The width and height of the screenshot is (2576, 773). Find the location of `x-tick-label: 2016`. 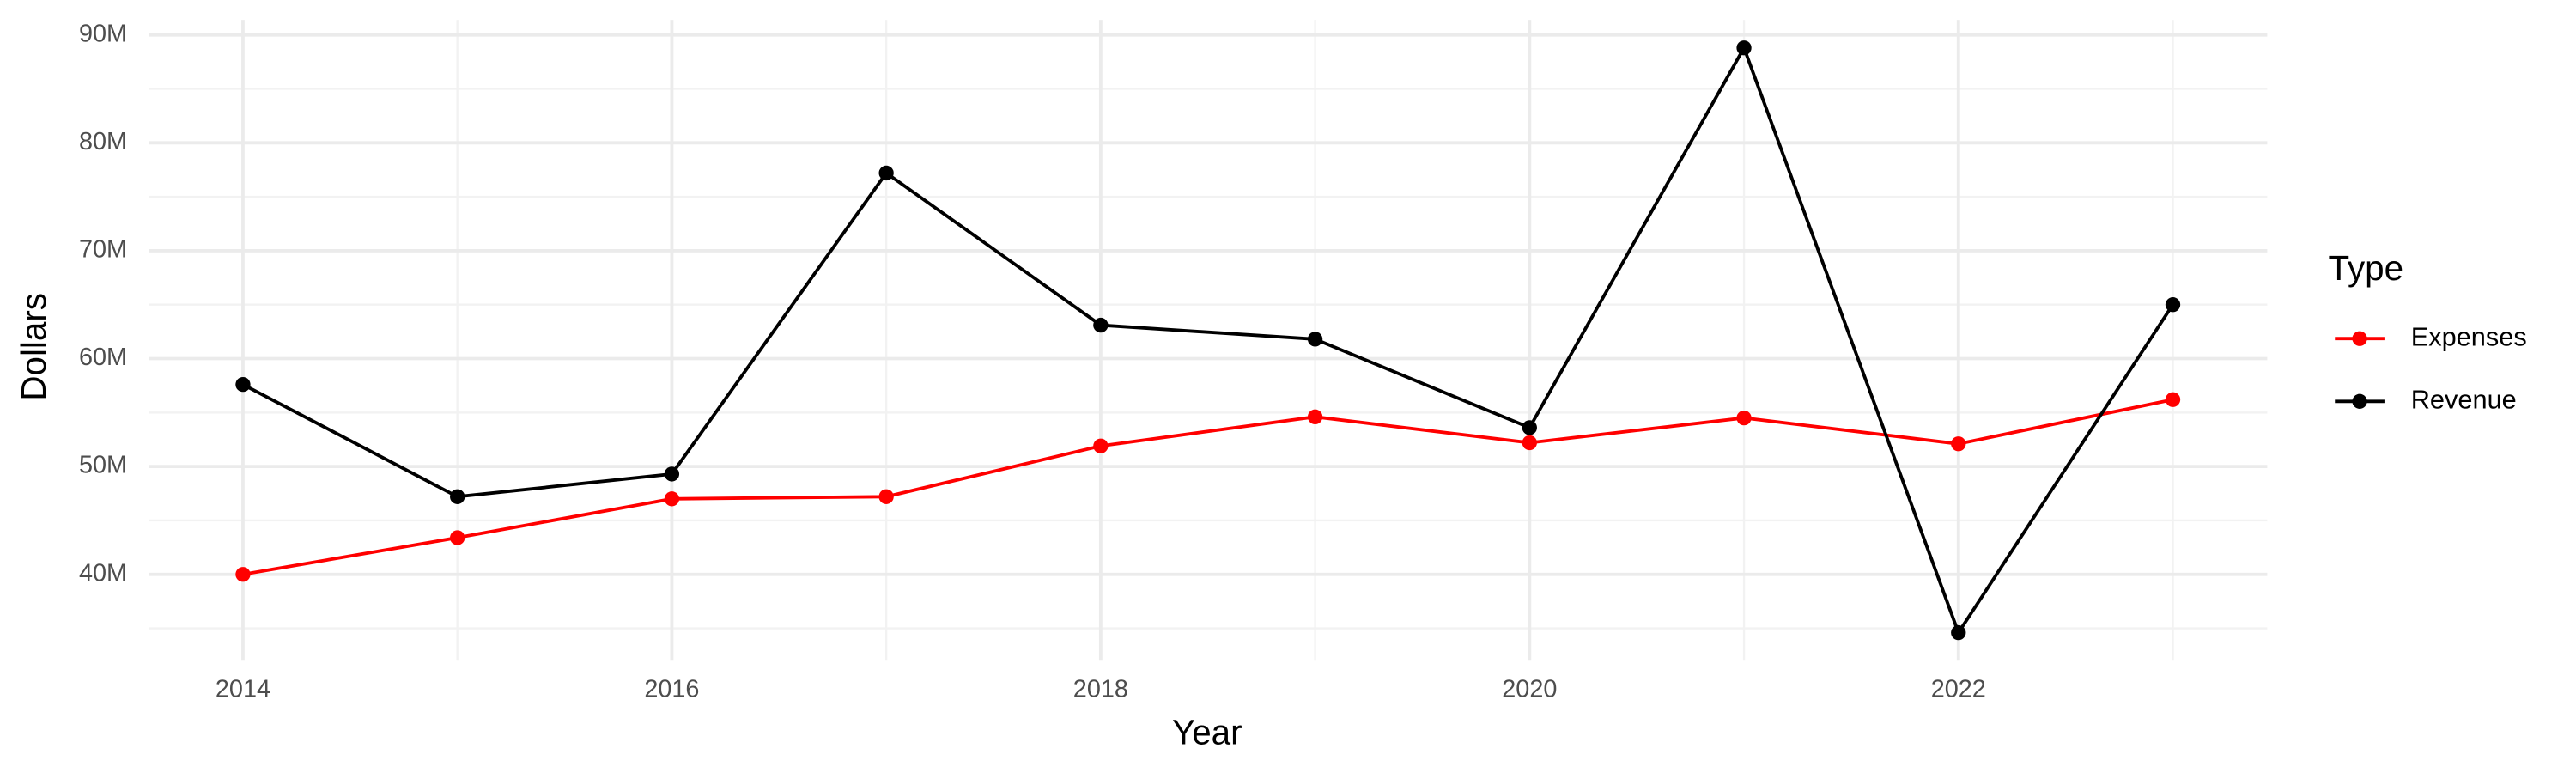

x-tick-label: 2016 is located at coordinates (671, 689).